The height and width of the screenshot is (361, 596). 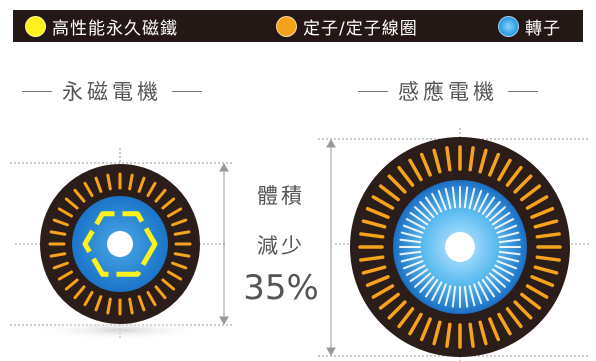 I want to click on legend-item-stator: 定子/定子線圈, so click(x=347, y=26).